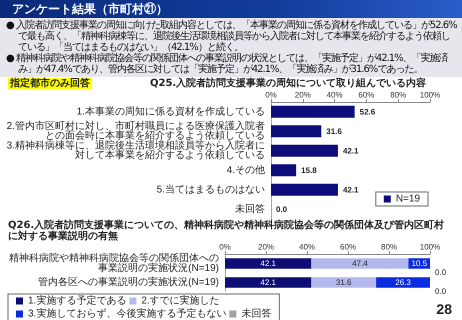 This screenshot has height=320, width=462. Describe the element at coordinates (135, 131) in the screenshot. I see `y-tick-label: 2.管内市区町村に対し、市町村職員による医療保護入院者との面会時に本事業を紹介するよう依頼している` at that location.